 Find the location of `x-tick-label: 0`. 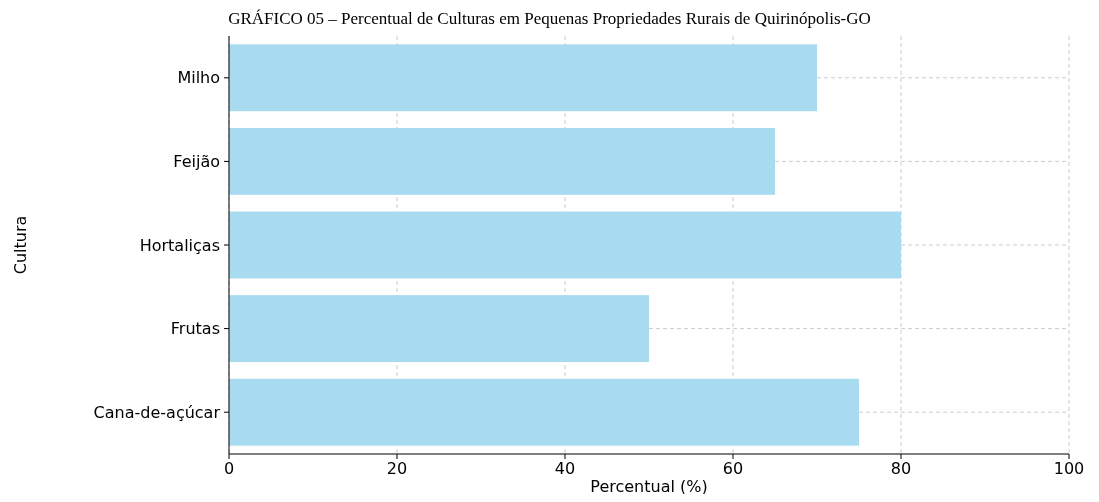

x-tick-label: 0 is located at coordinates (229, 468).